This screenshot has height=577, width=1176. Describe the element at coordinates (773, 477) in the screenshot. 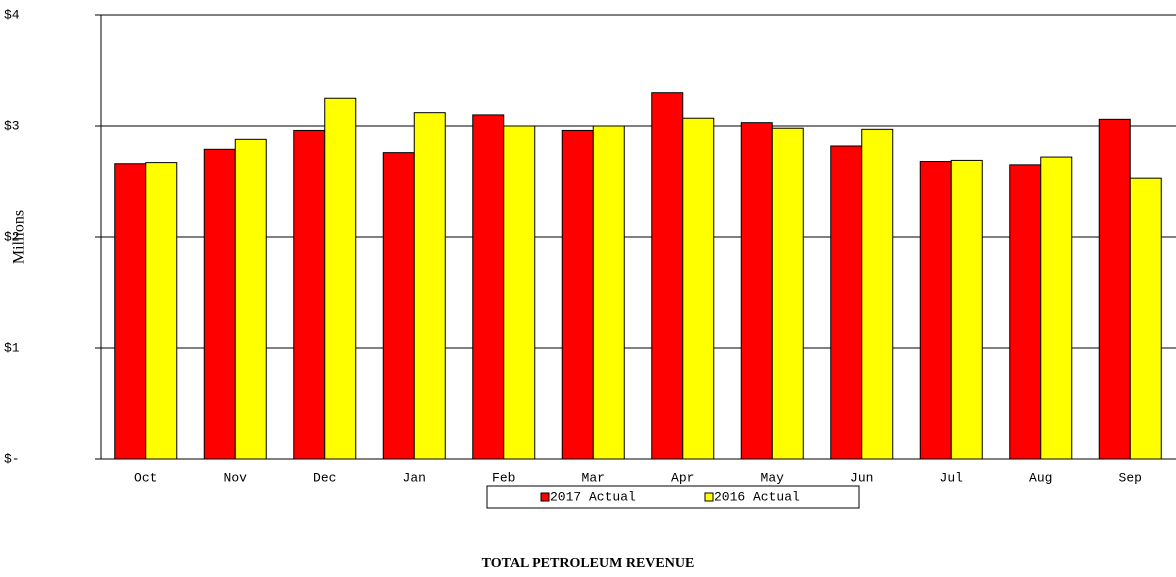

I see `x-tick-label: May` at that location.